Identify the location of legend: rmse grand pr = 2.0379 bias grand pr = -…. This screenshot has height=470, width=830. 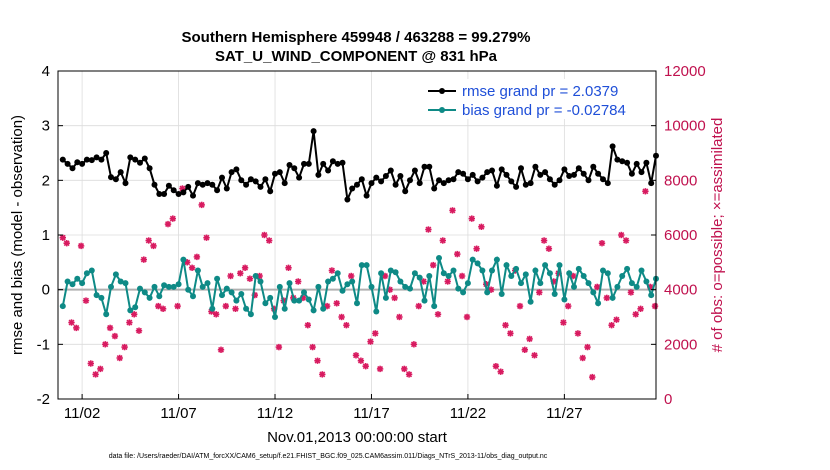
(535, 99).